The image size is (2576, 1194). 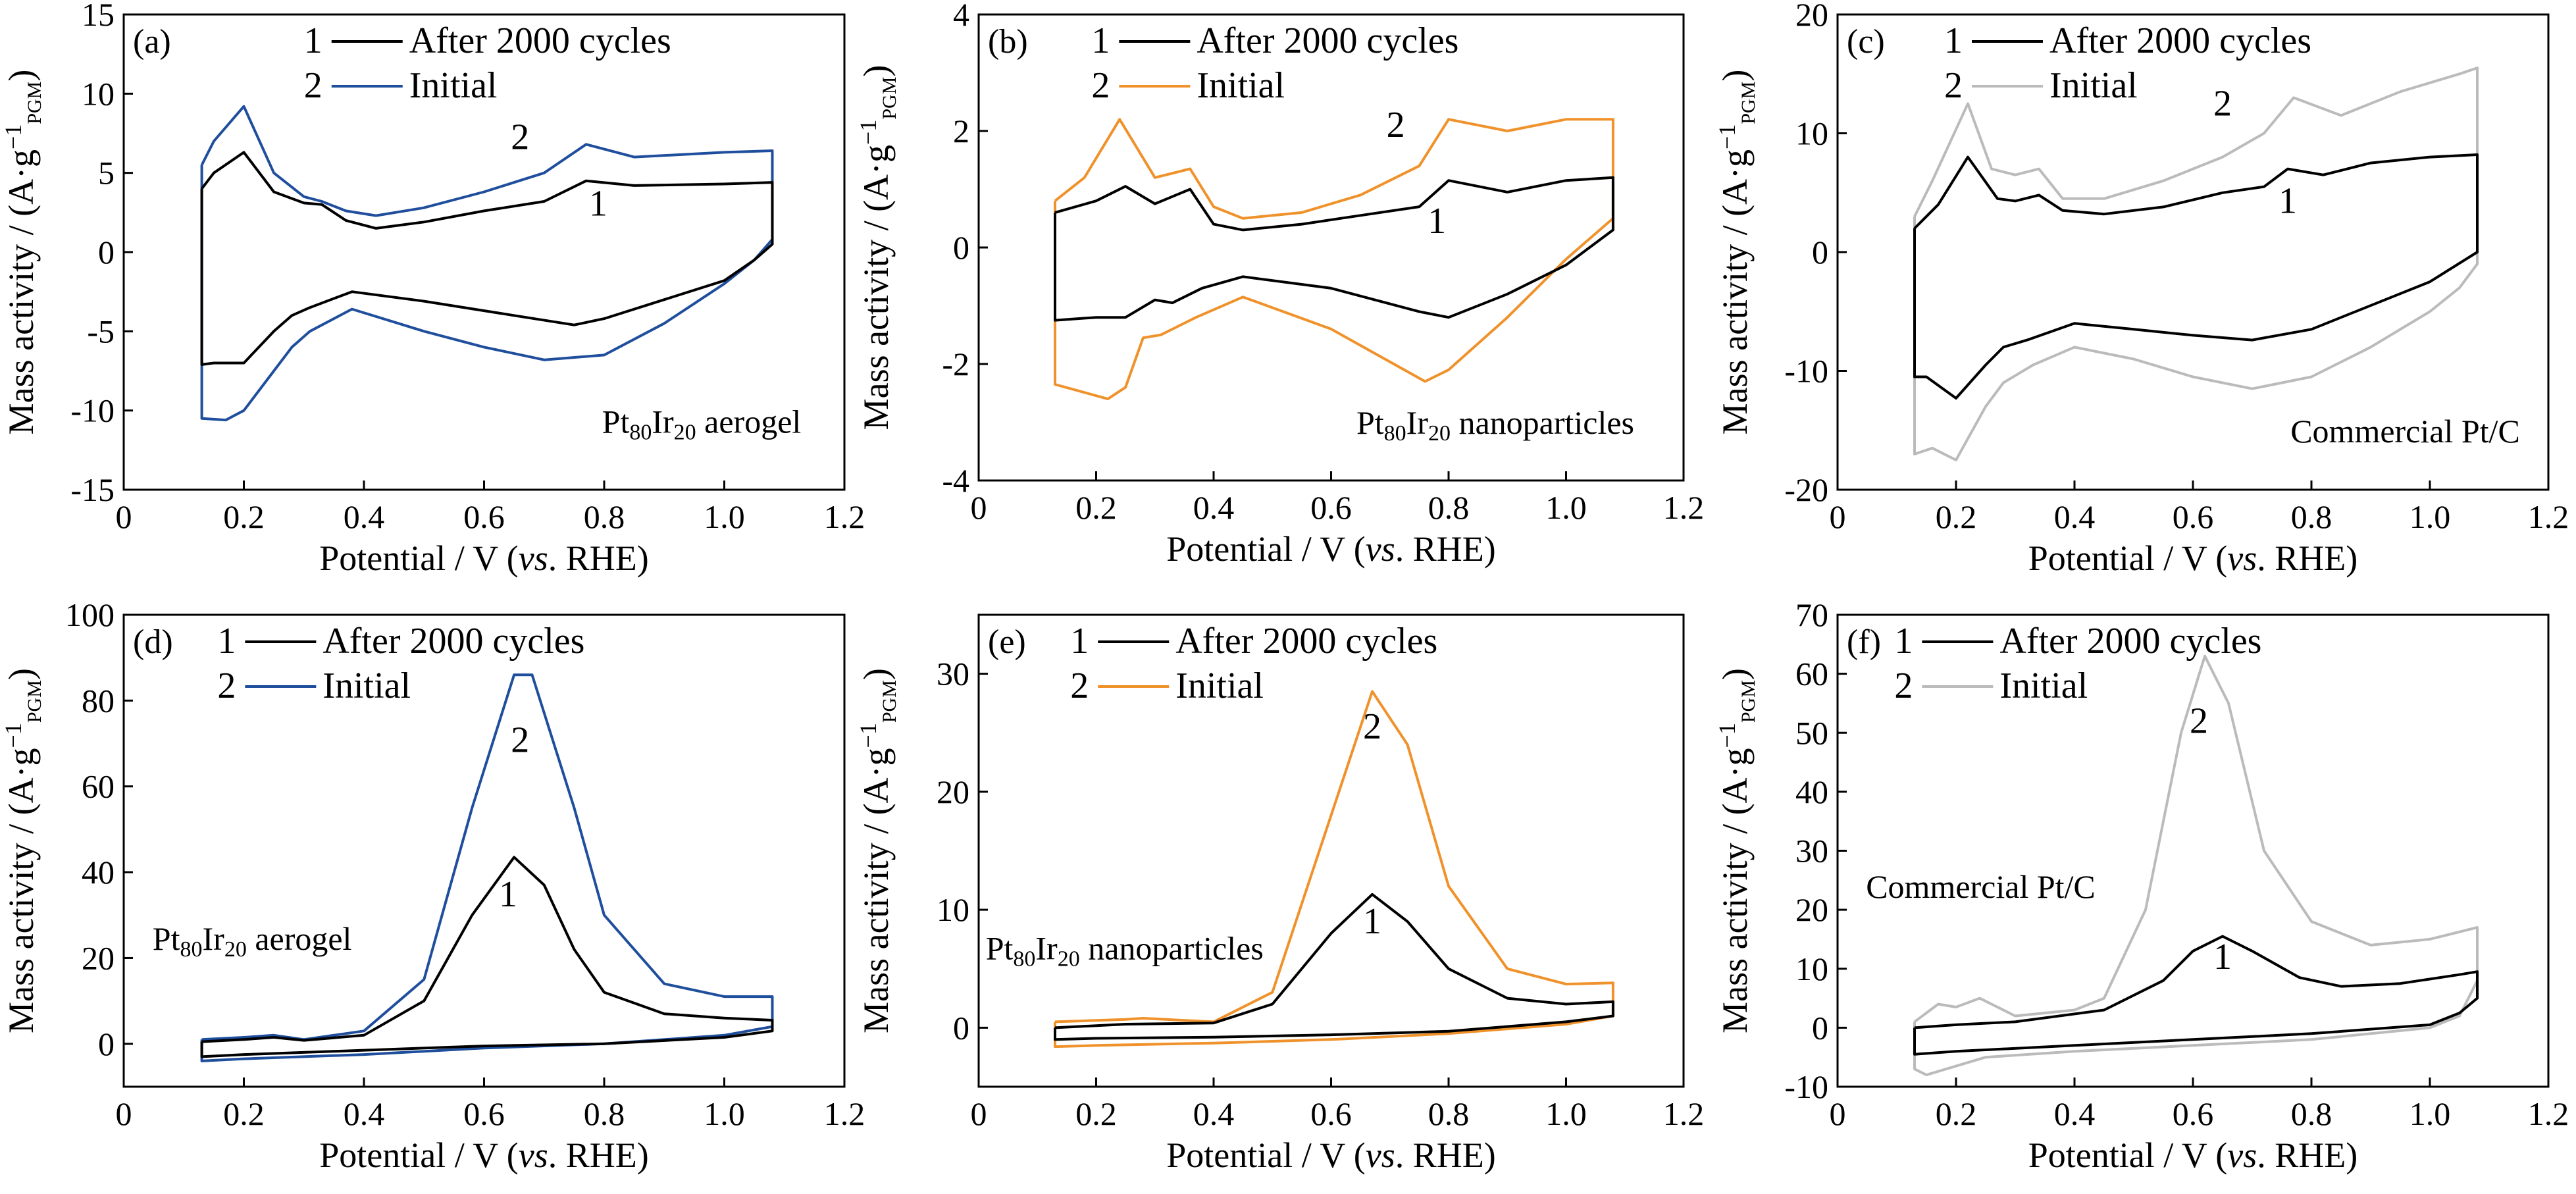 I want to click on y-tick-label: -2, so click(x=955, y=364).